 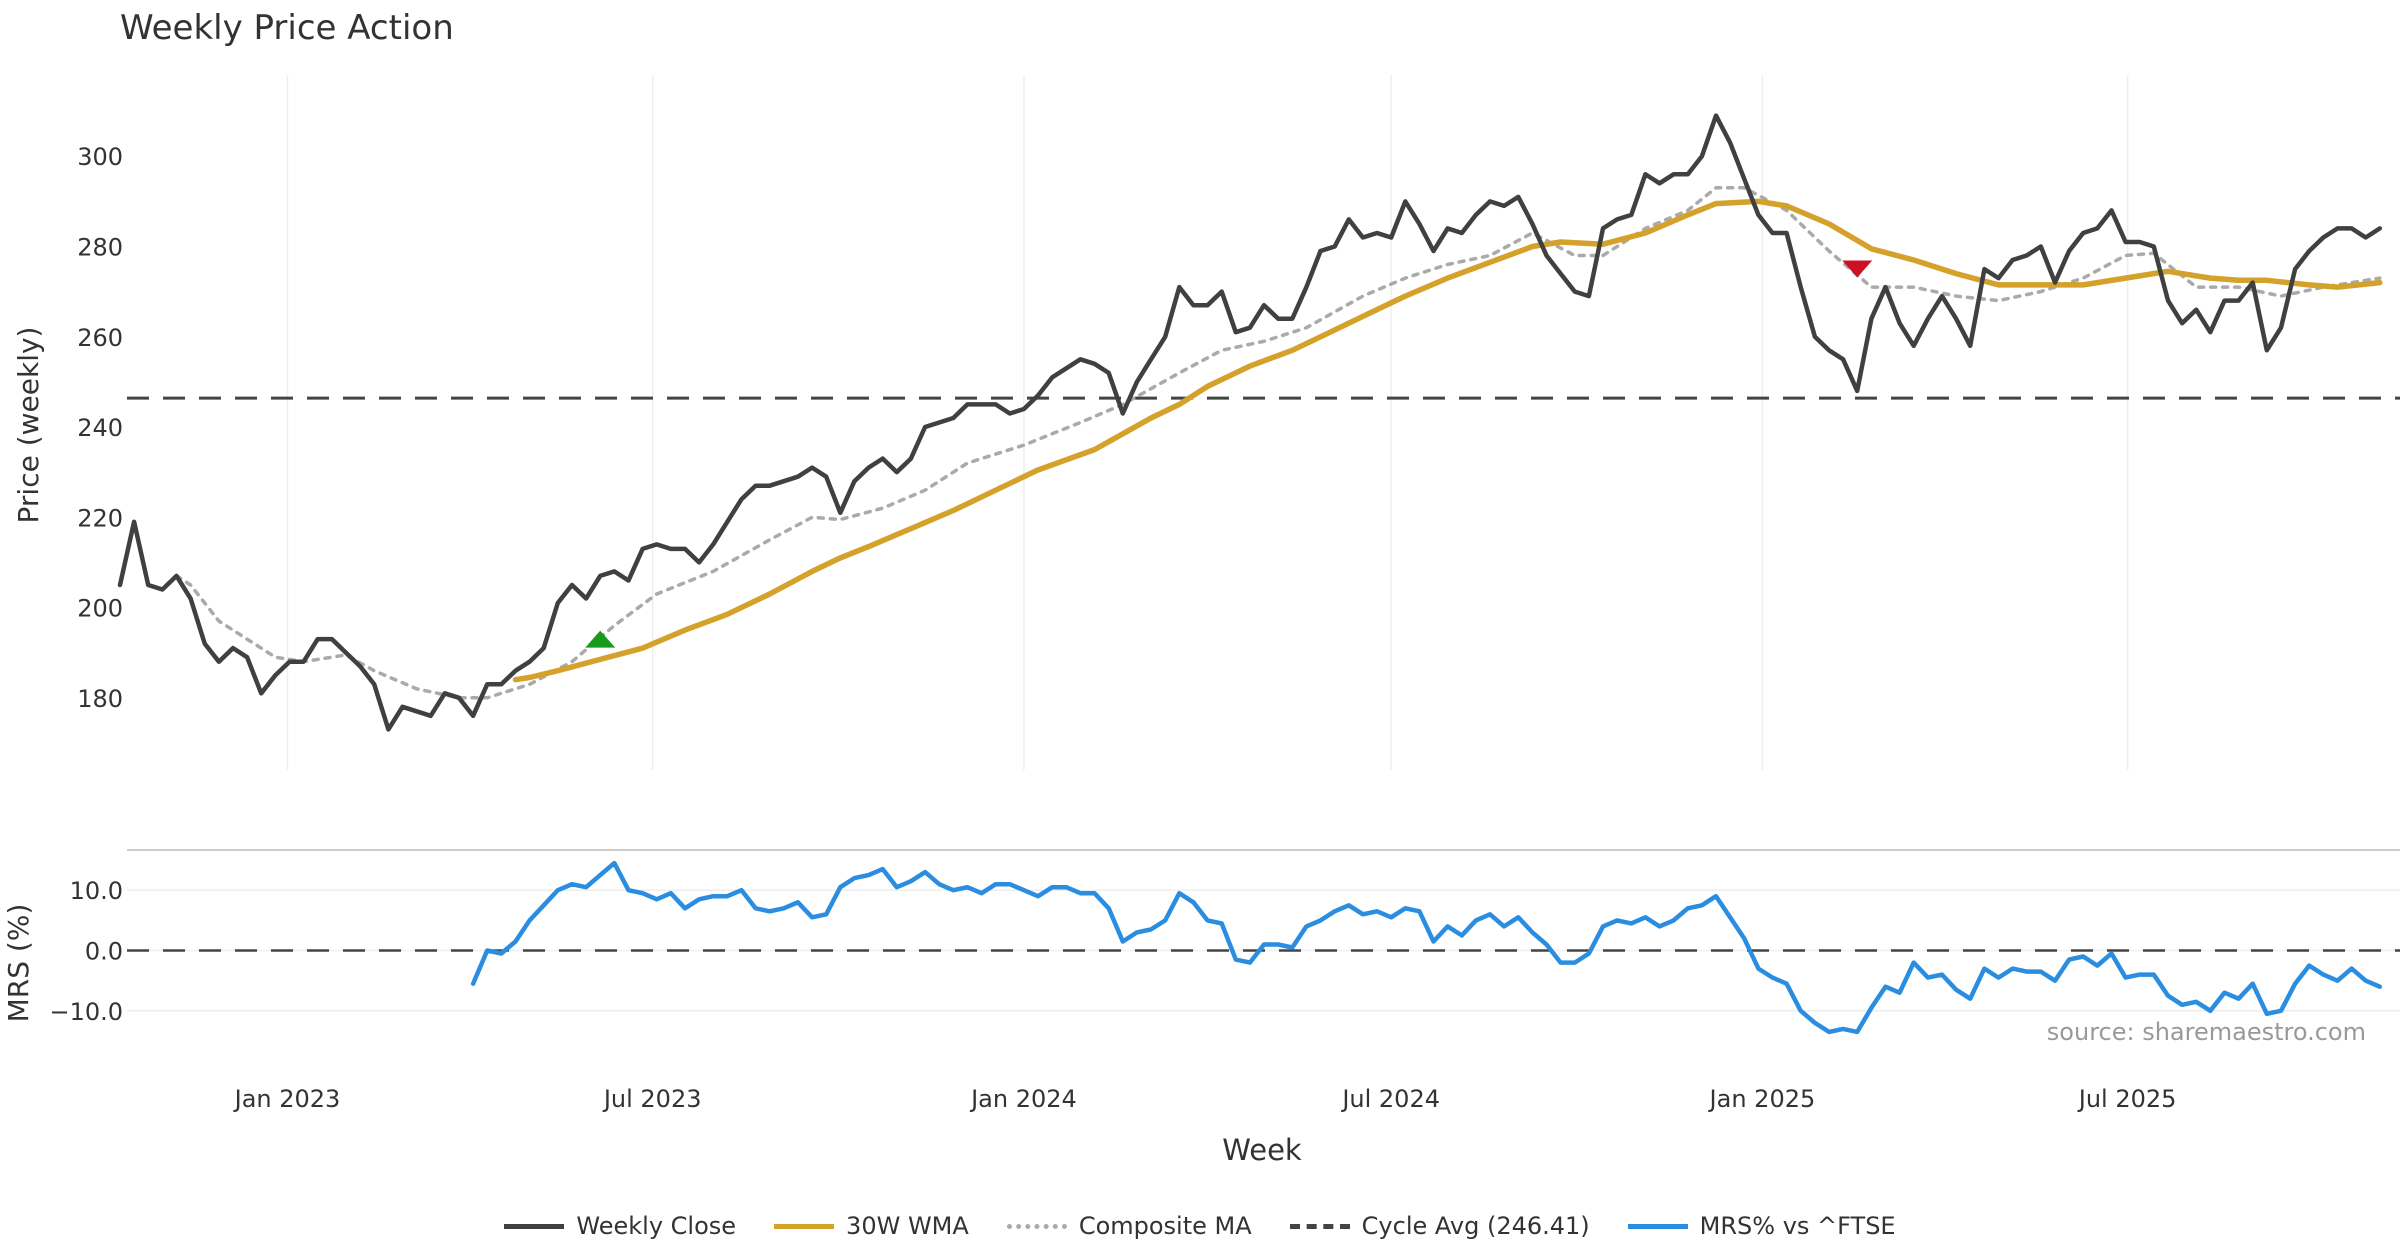 I want to click on price-y-axis: 180 200 220 240 260 280 300, so click(x=100, y=428).